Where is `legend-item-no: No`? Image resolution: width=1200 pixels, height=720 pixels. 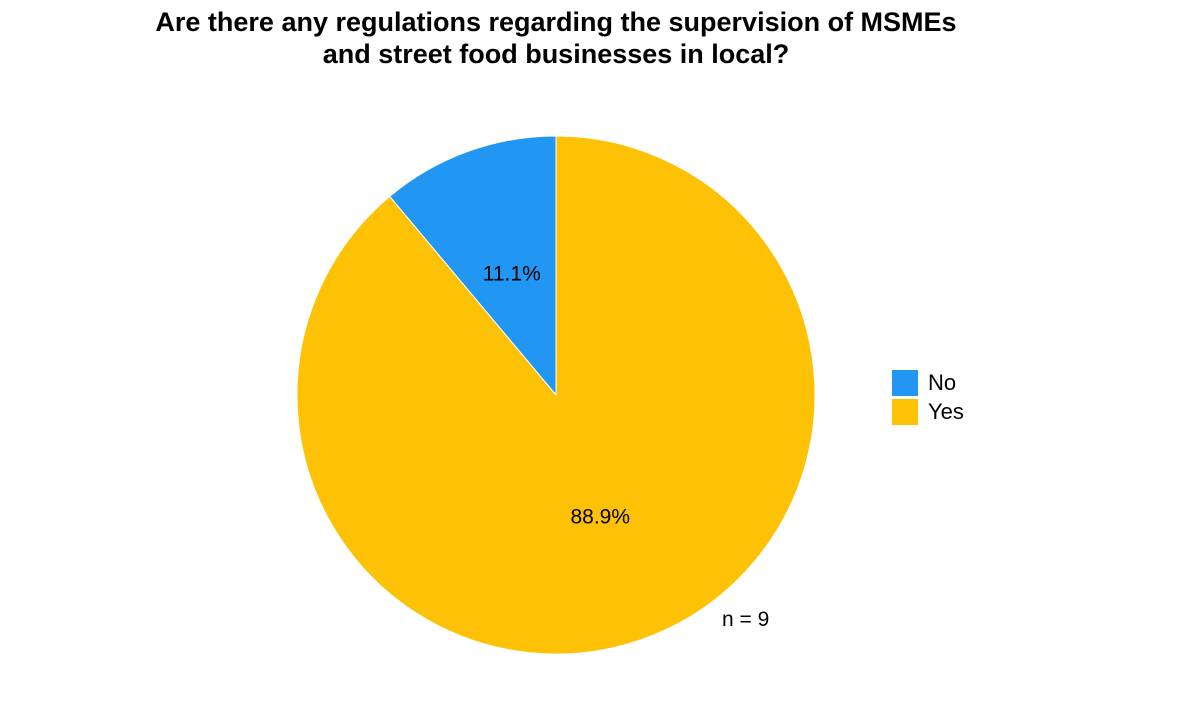
legend-item-no: No is located at coordinates (928, 382).